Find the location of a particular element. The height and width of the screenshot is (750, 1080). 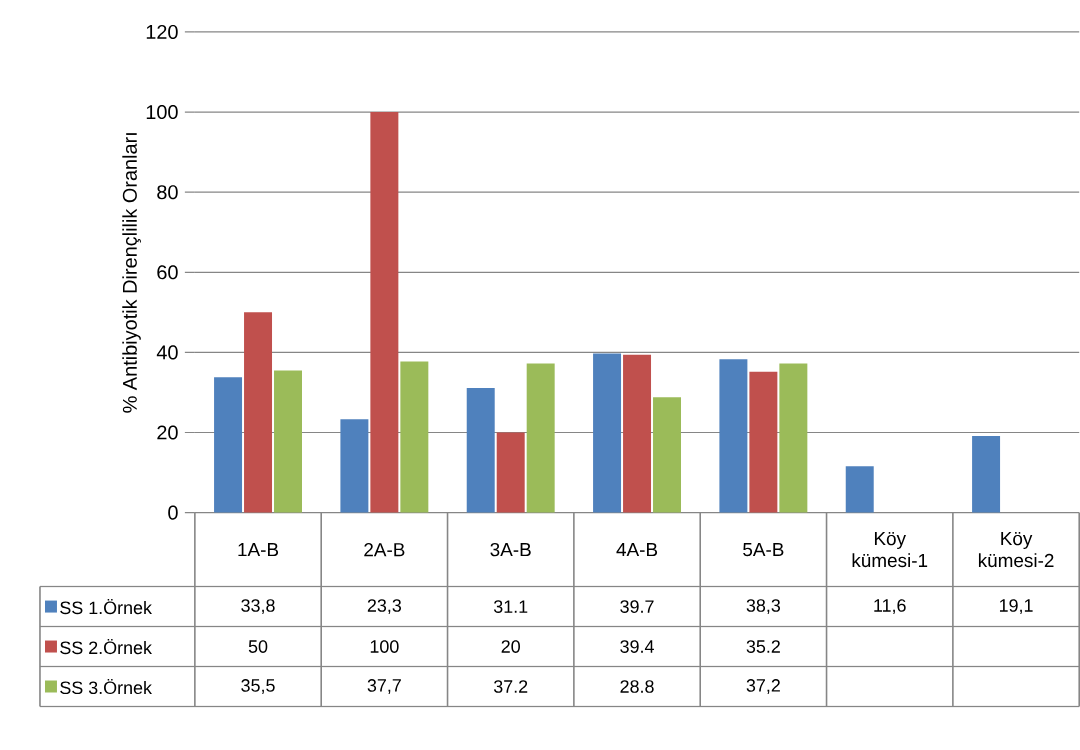

data-label: 100 is located at coordinates (384, 646).